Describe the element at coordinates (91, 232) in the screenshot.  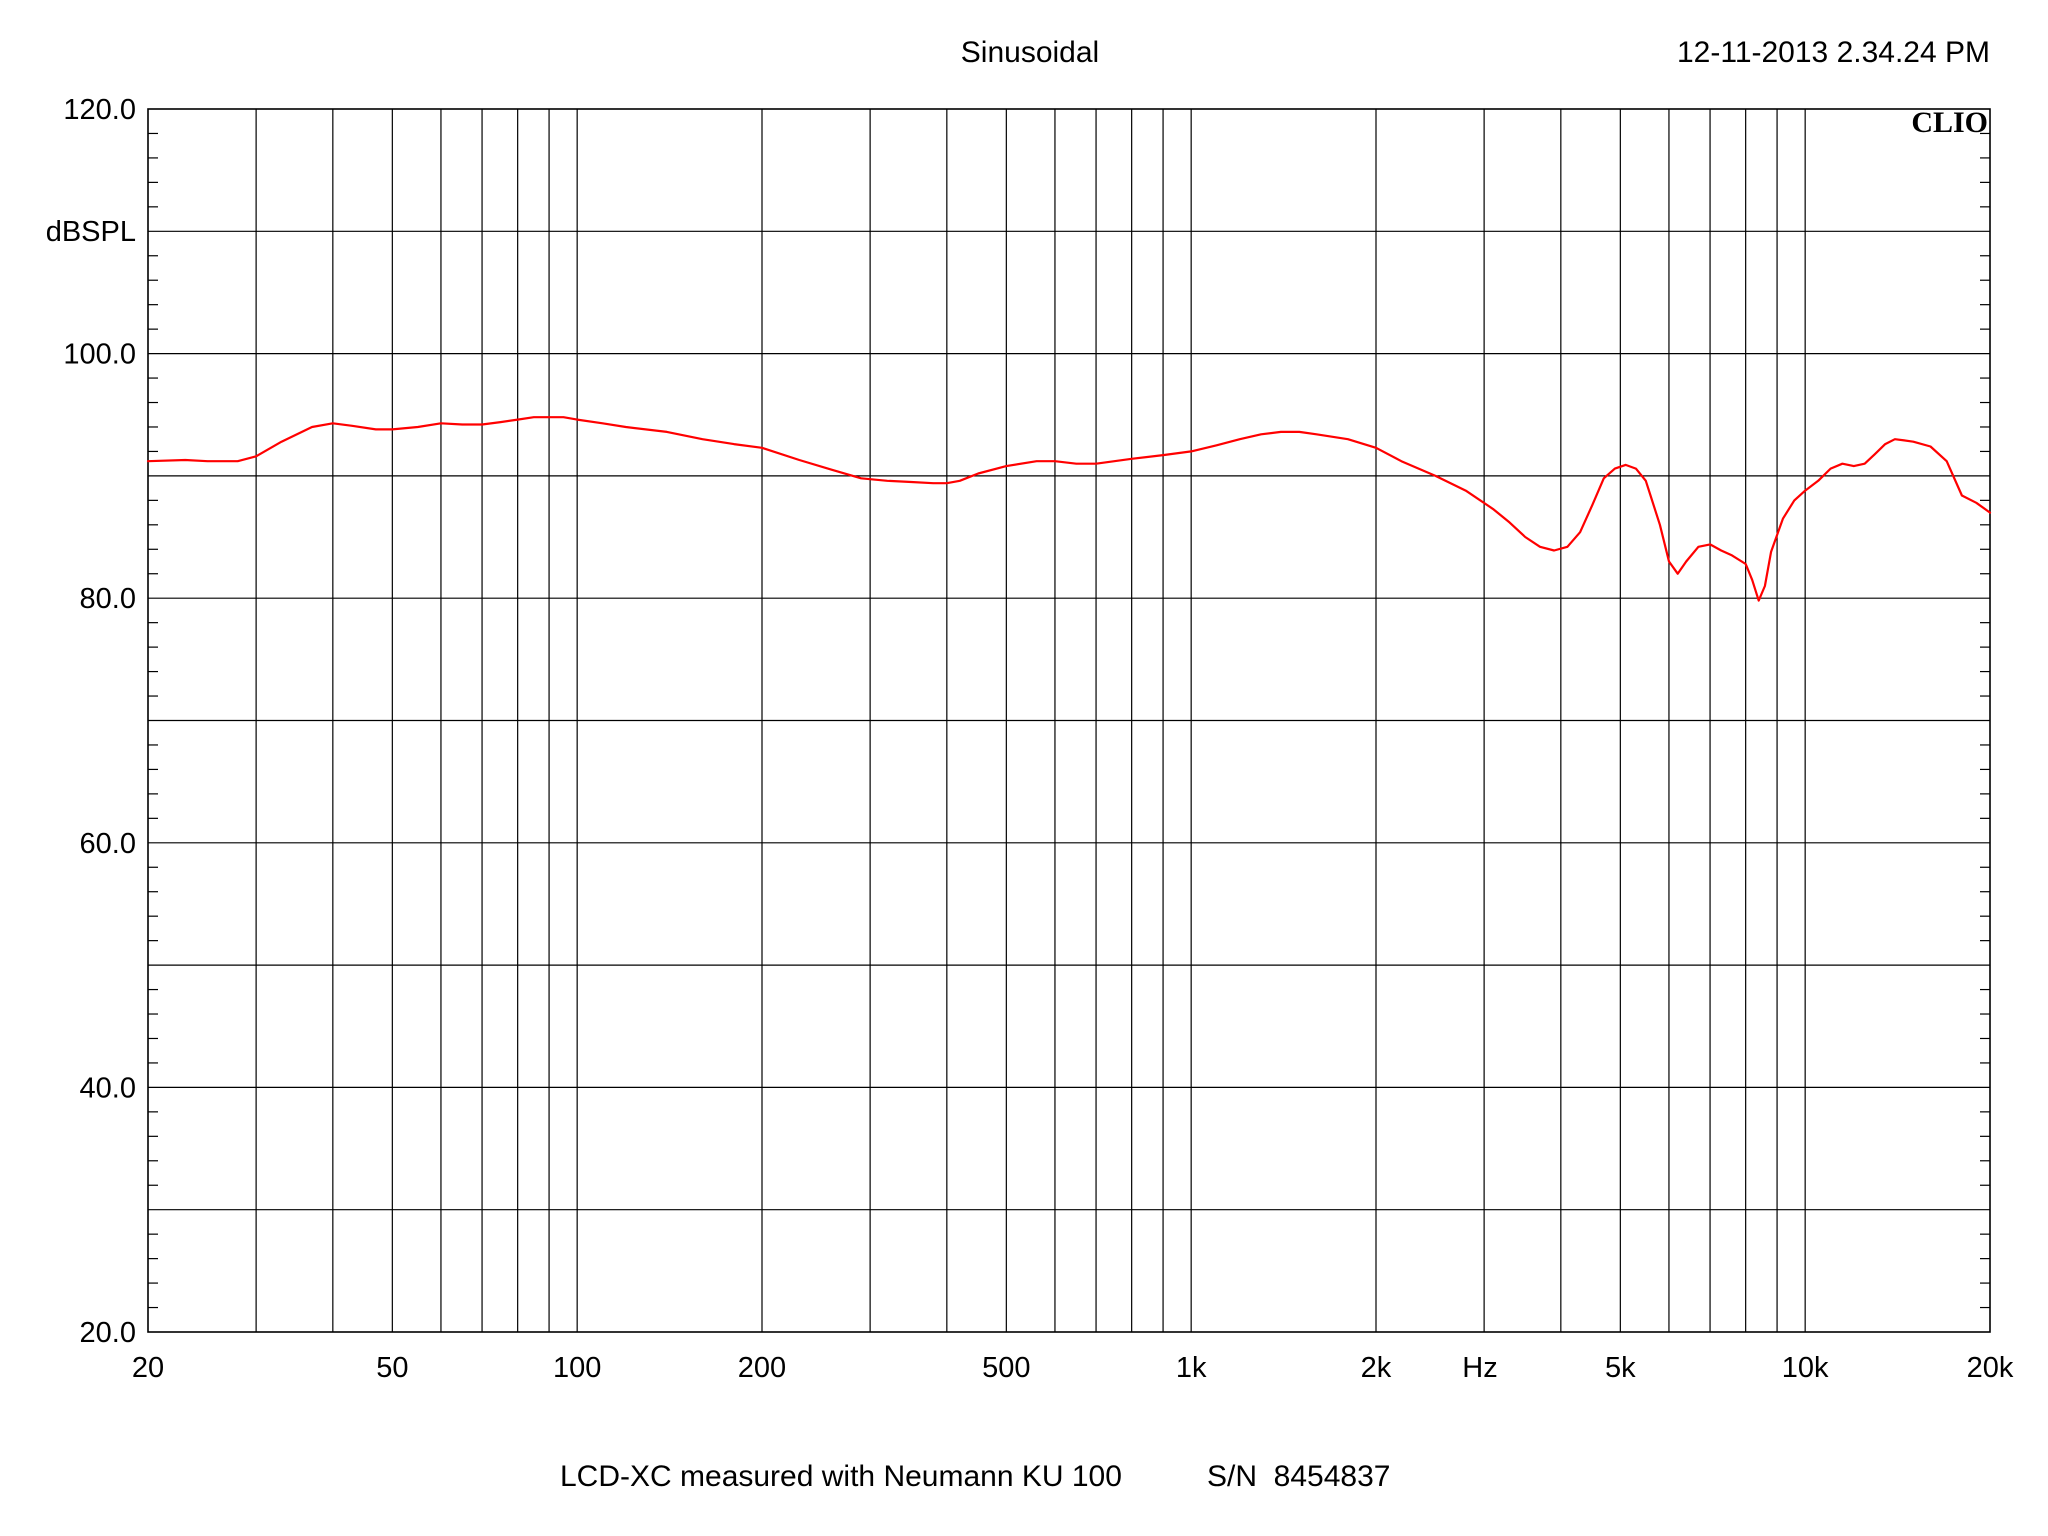
I see `y-axis-label: dBSPL` at that location.